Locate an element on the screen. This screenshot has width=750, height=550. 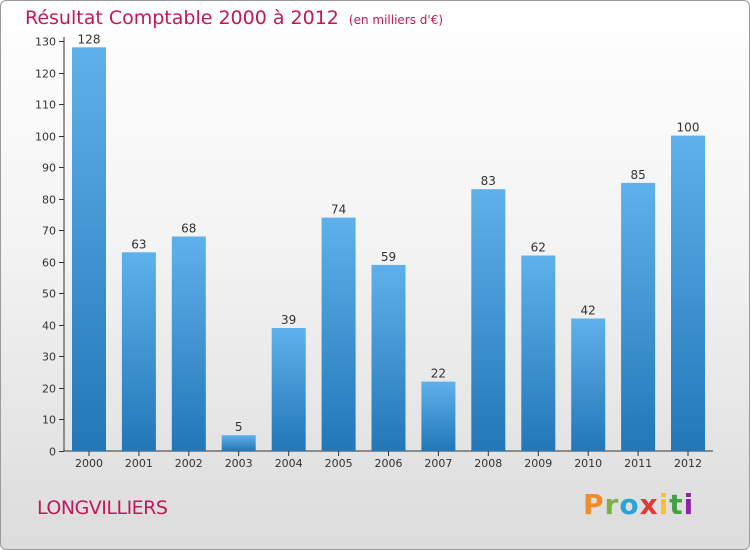
bar-2000 is located at coordinates (89, 249).